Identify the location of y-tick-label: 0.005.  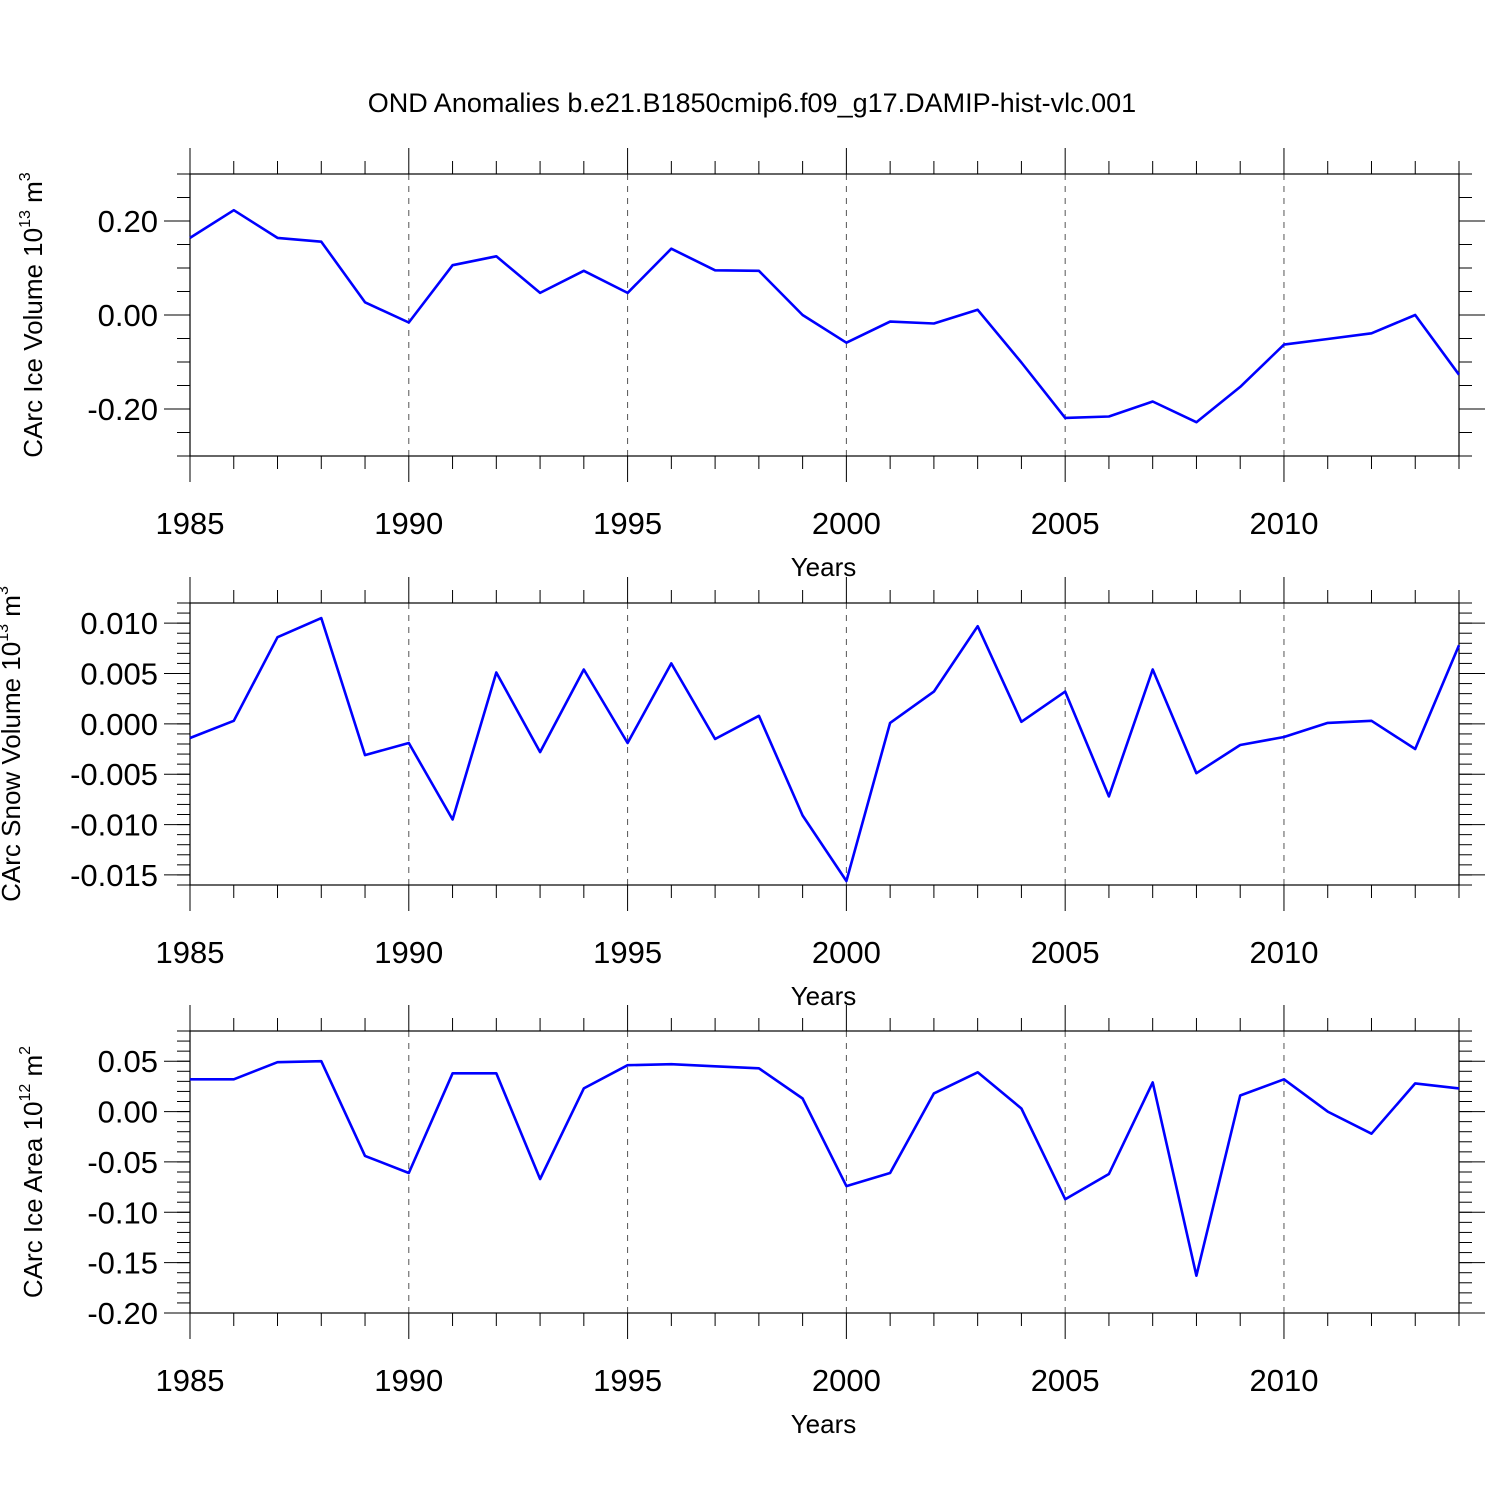
(119, 674).